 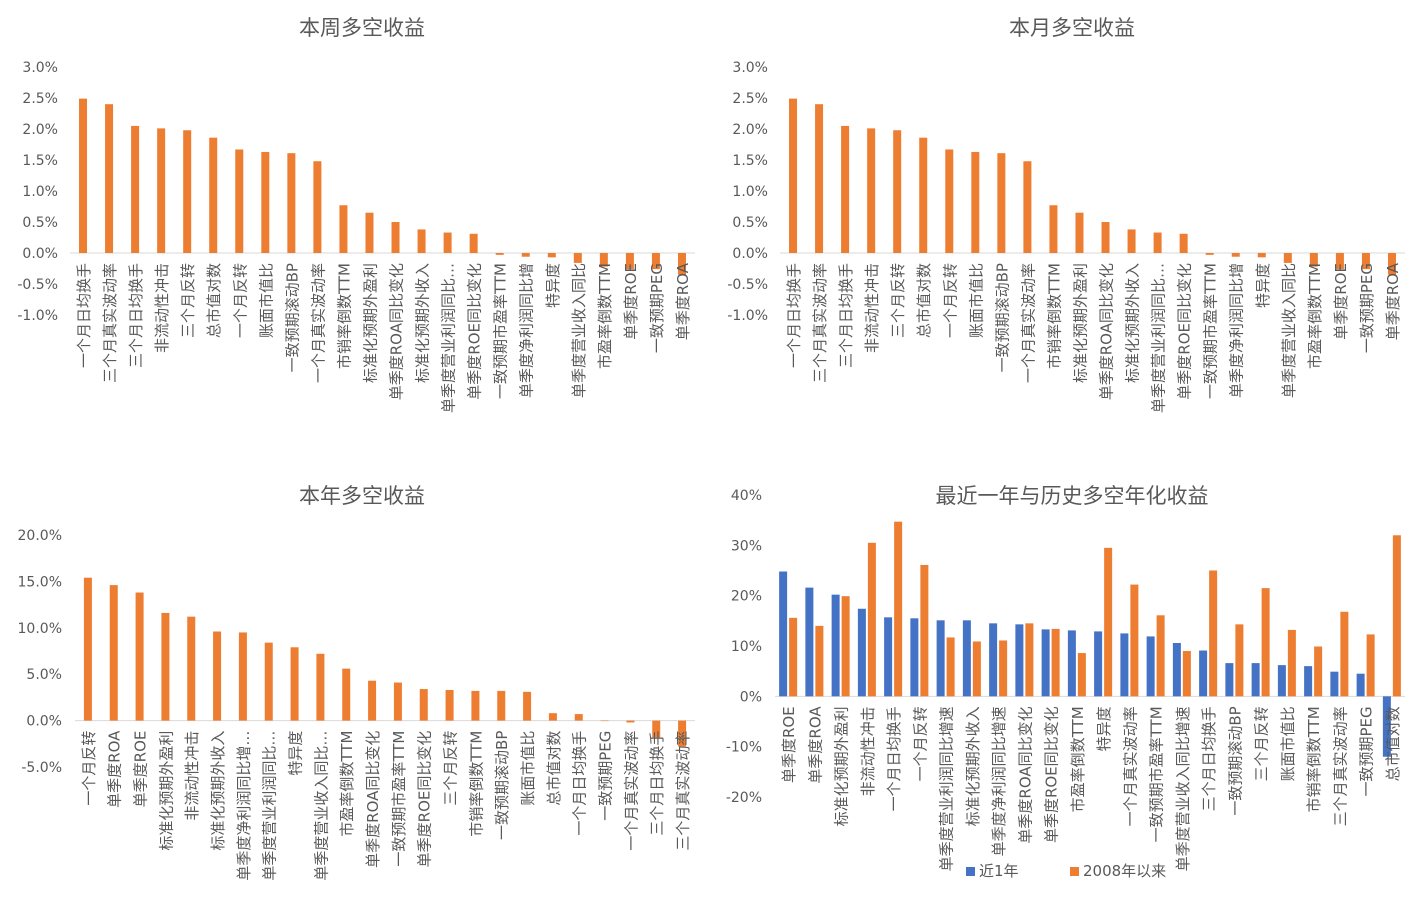 I want to click on y-tick-label: 10.0%, so click(x=40, y=629).